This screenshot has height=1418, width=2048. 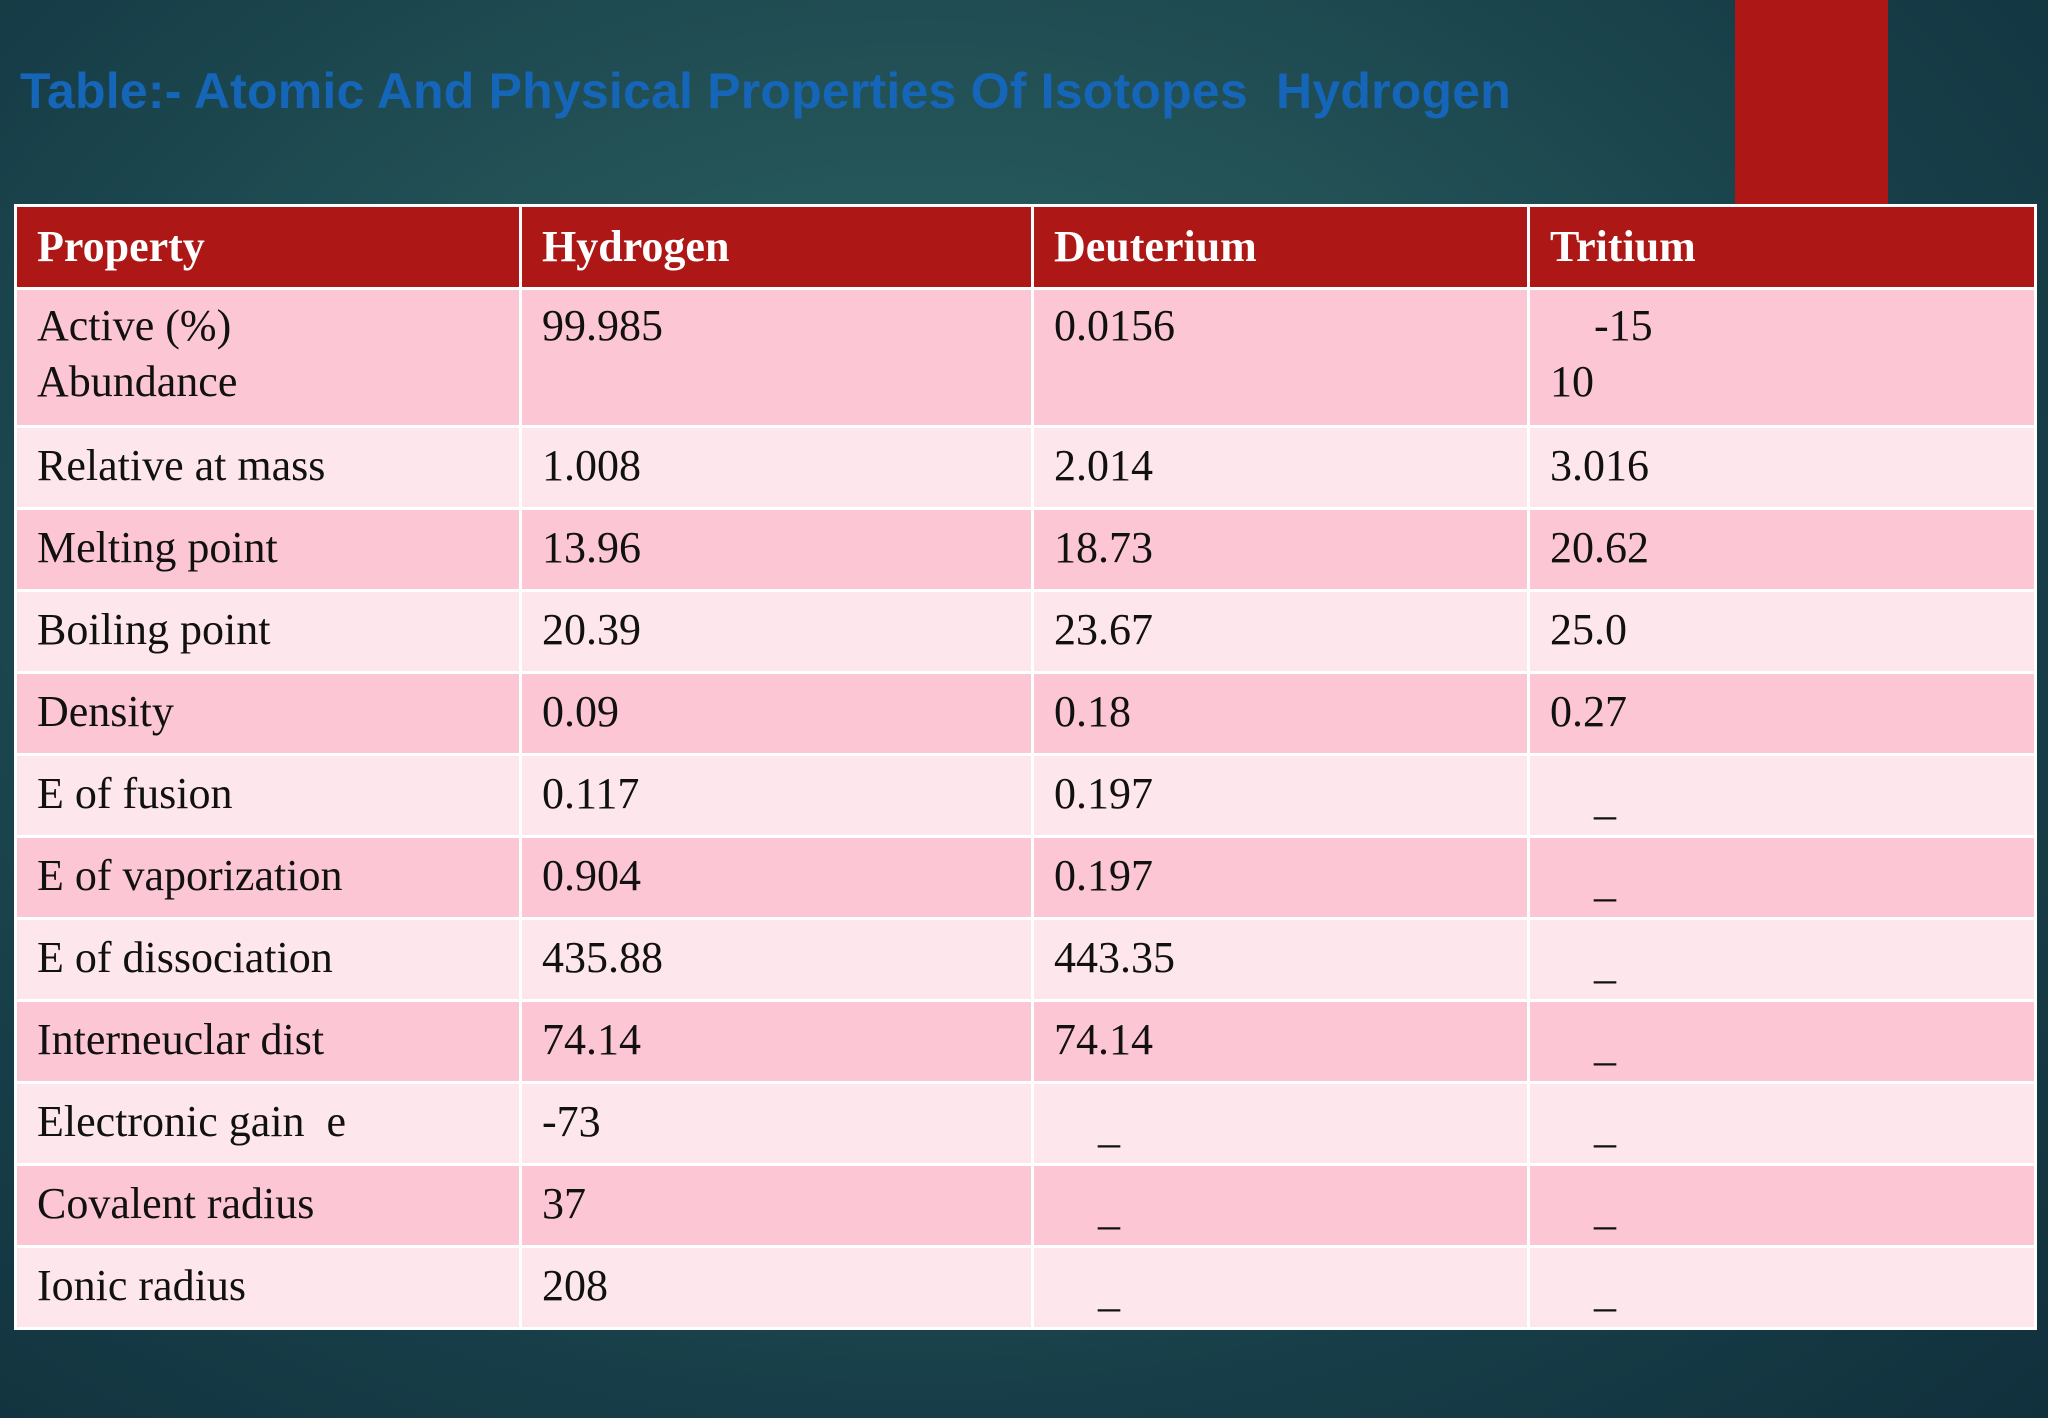 I want to click on table-row: Electronic gain e -73 _ _, so click(x=1025, y=1123).